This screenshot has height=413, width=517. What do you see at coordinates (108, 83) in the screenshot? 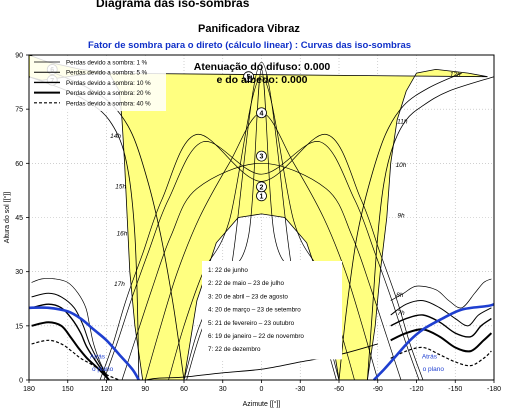
I see `legend-label: Perdas devido a sombra: 10 %` at bounding box center [108, 83].